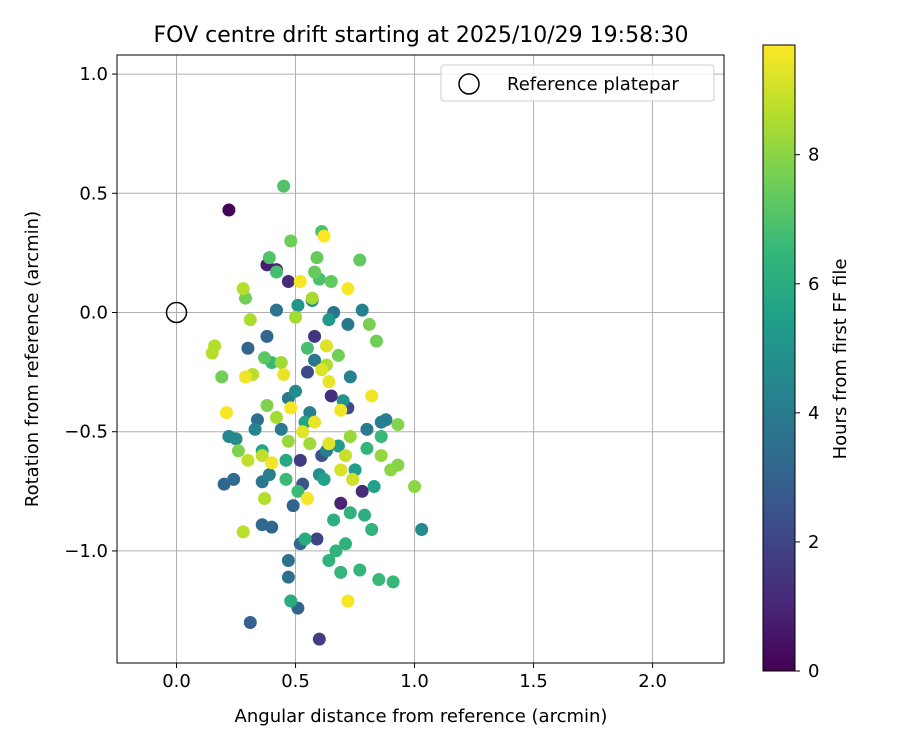 Image resolution: width=900 pixels, height=750 pixels. Describe the element at coordinates (813, 542) in the screenshot. I see `colorbar-tick-label: 2` at that location.